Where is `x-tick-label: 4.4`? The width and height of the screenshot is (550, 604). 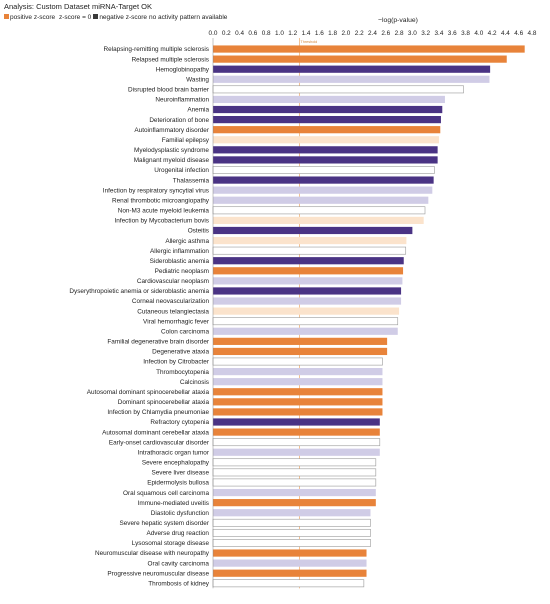 x-tick-label: 4.4 is located at coordinates (505, 33).